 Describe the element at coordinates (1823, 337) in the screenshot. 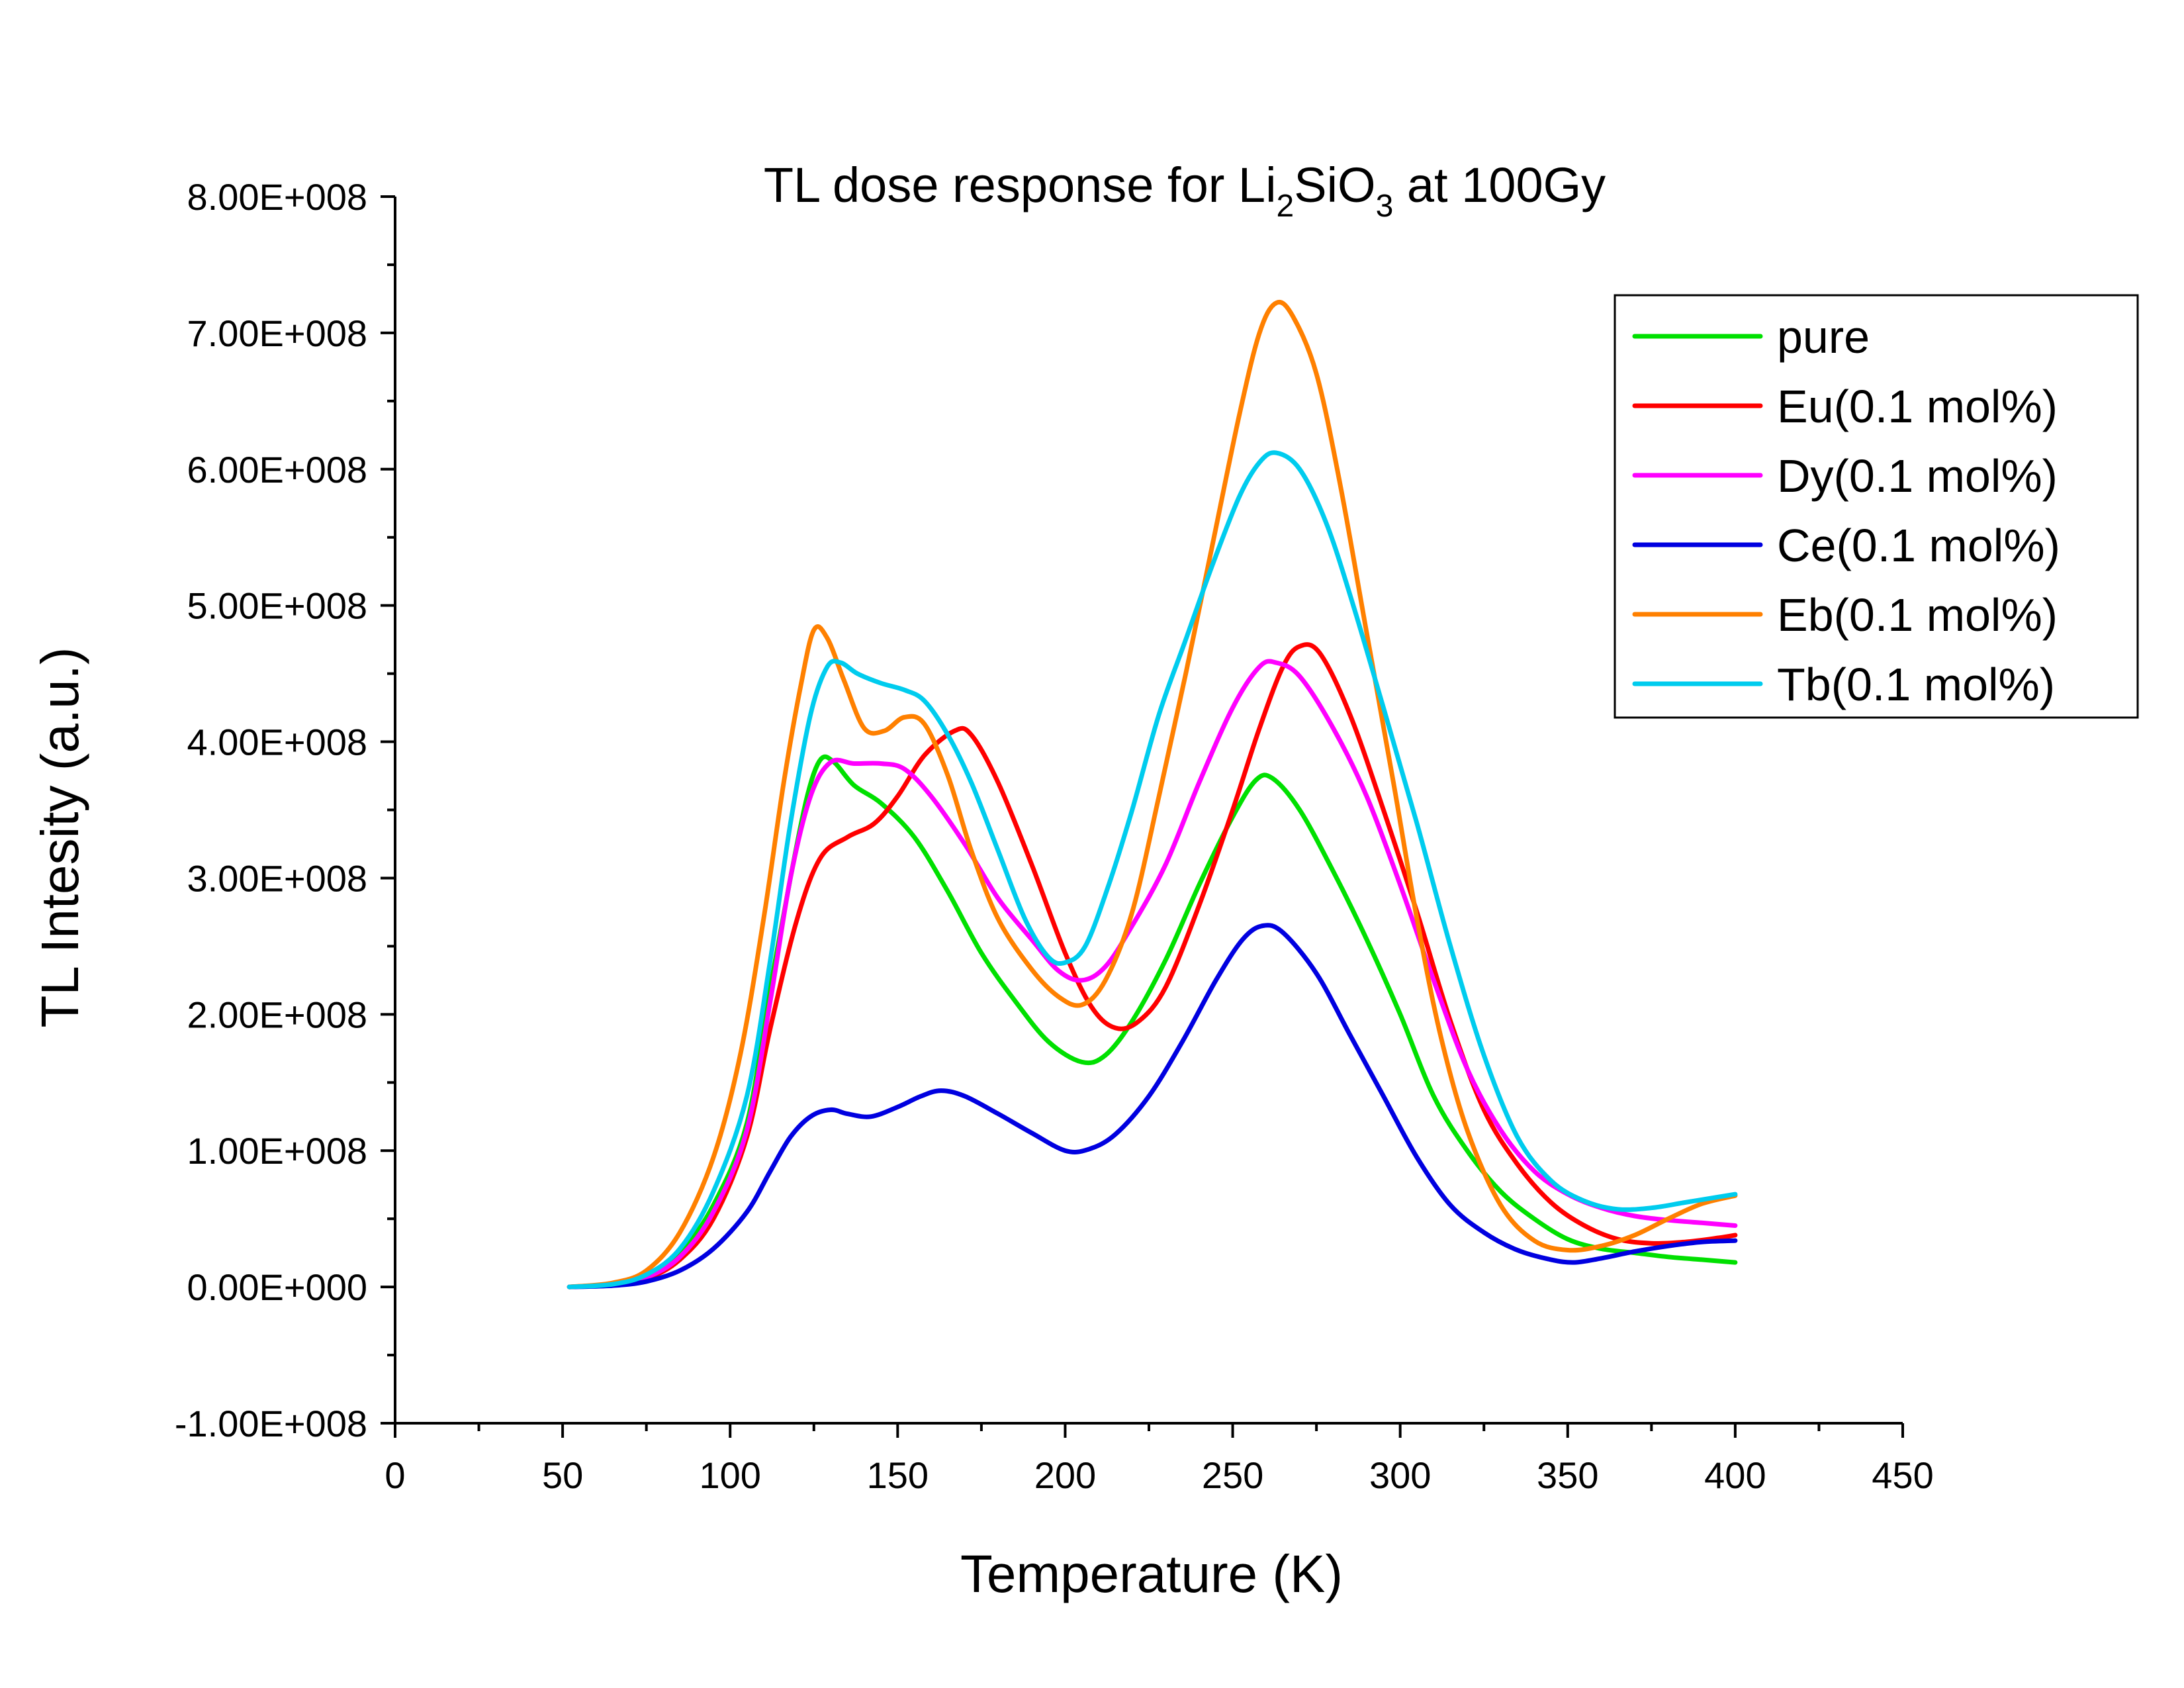

I see `legend-label: pure` at that location.